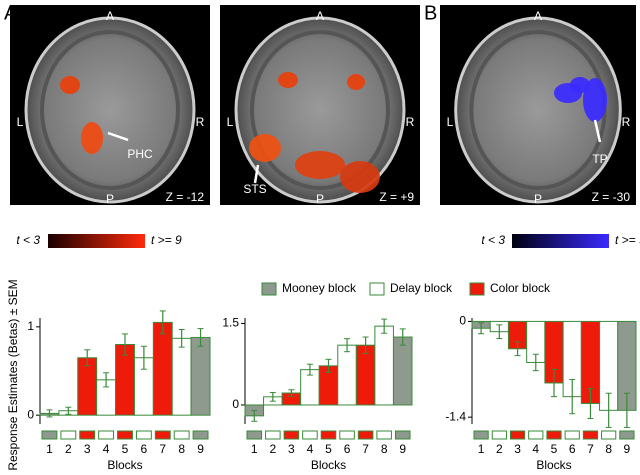 The height and width of the screenshot is (475, 640). I want to click on region-label: STS, so click(254, 189).